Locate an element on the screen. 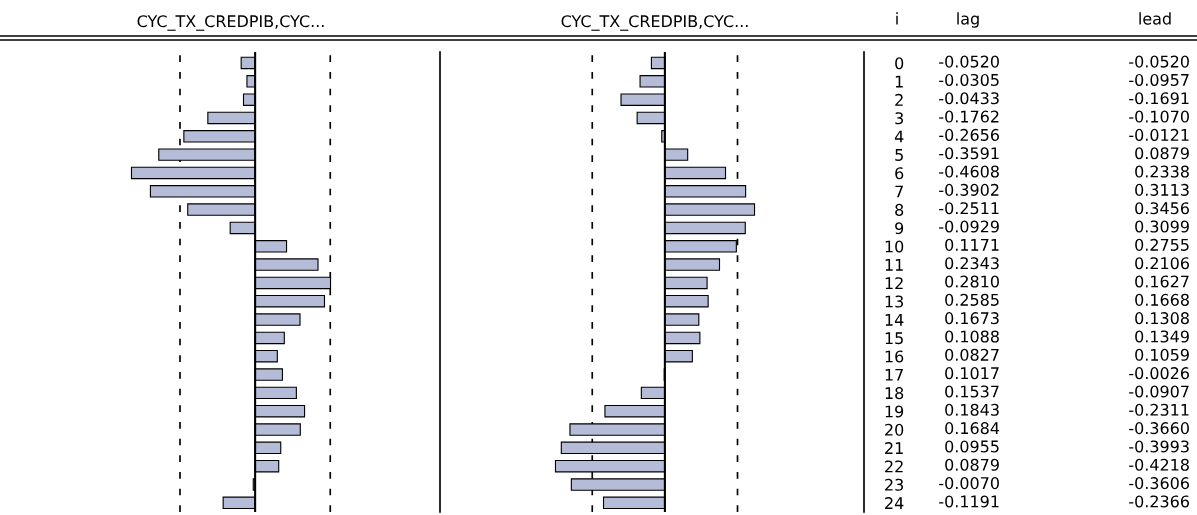 This screenshot has height=515, width=1197. data-label: -0.2311 is located at coordinates (1159, 409).